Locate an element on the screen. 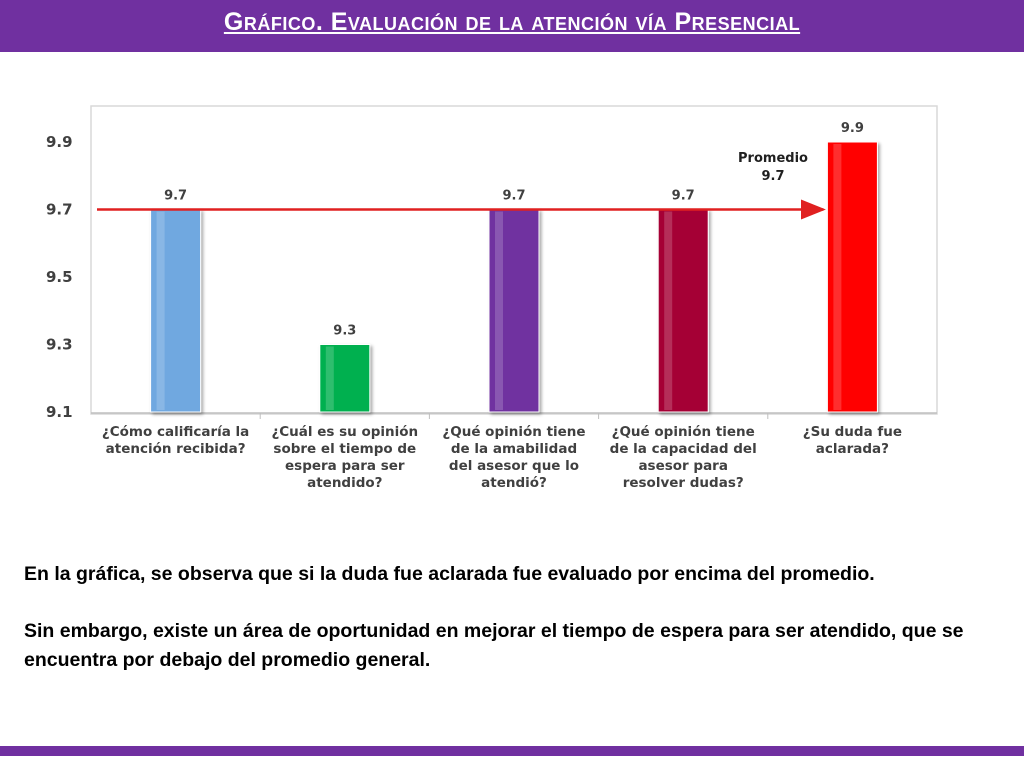 The height and width of the screenshot is (768, 1024). x-category-label: asesor para is located at coordinates (683, 466).